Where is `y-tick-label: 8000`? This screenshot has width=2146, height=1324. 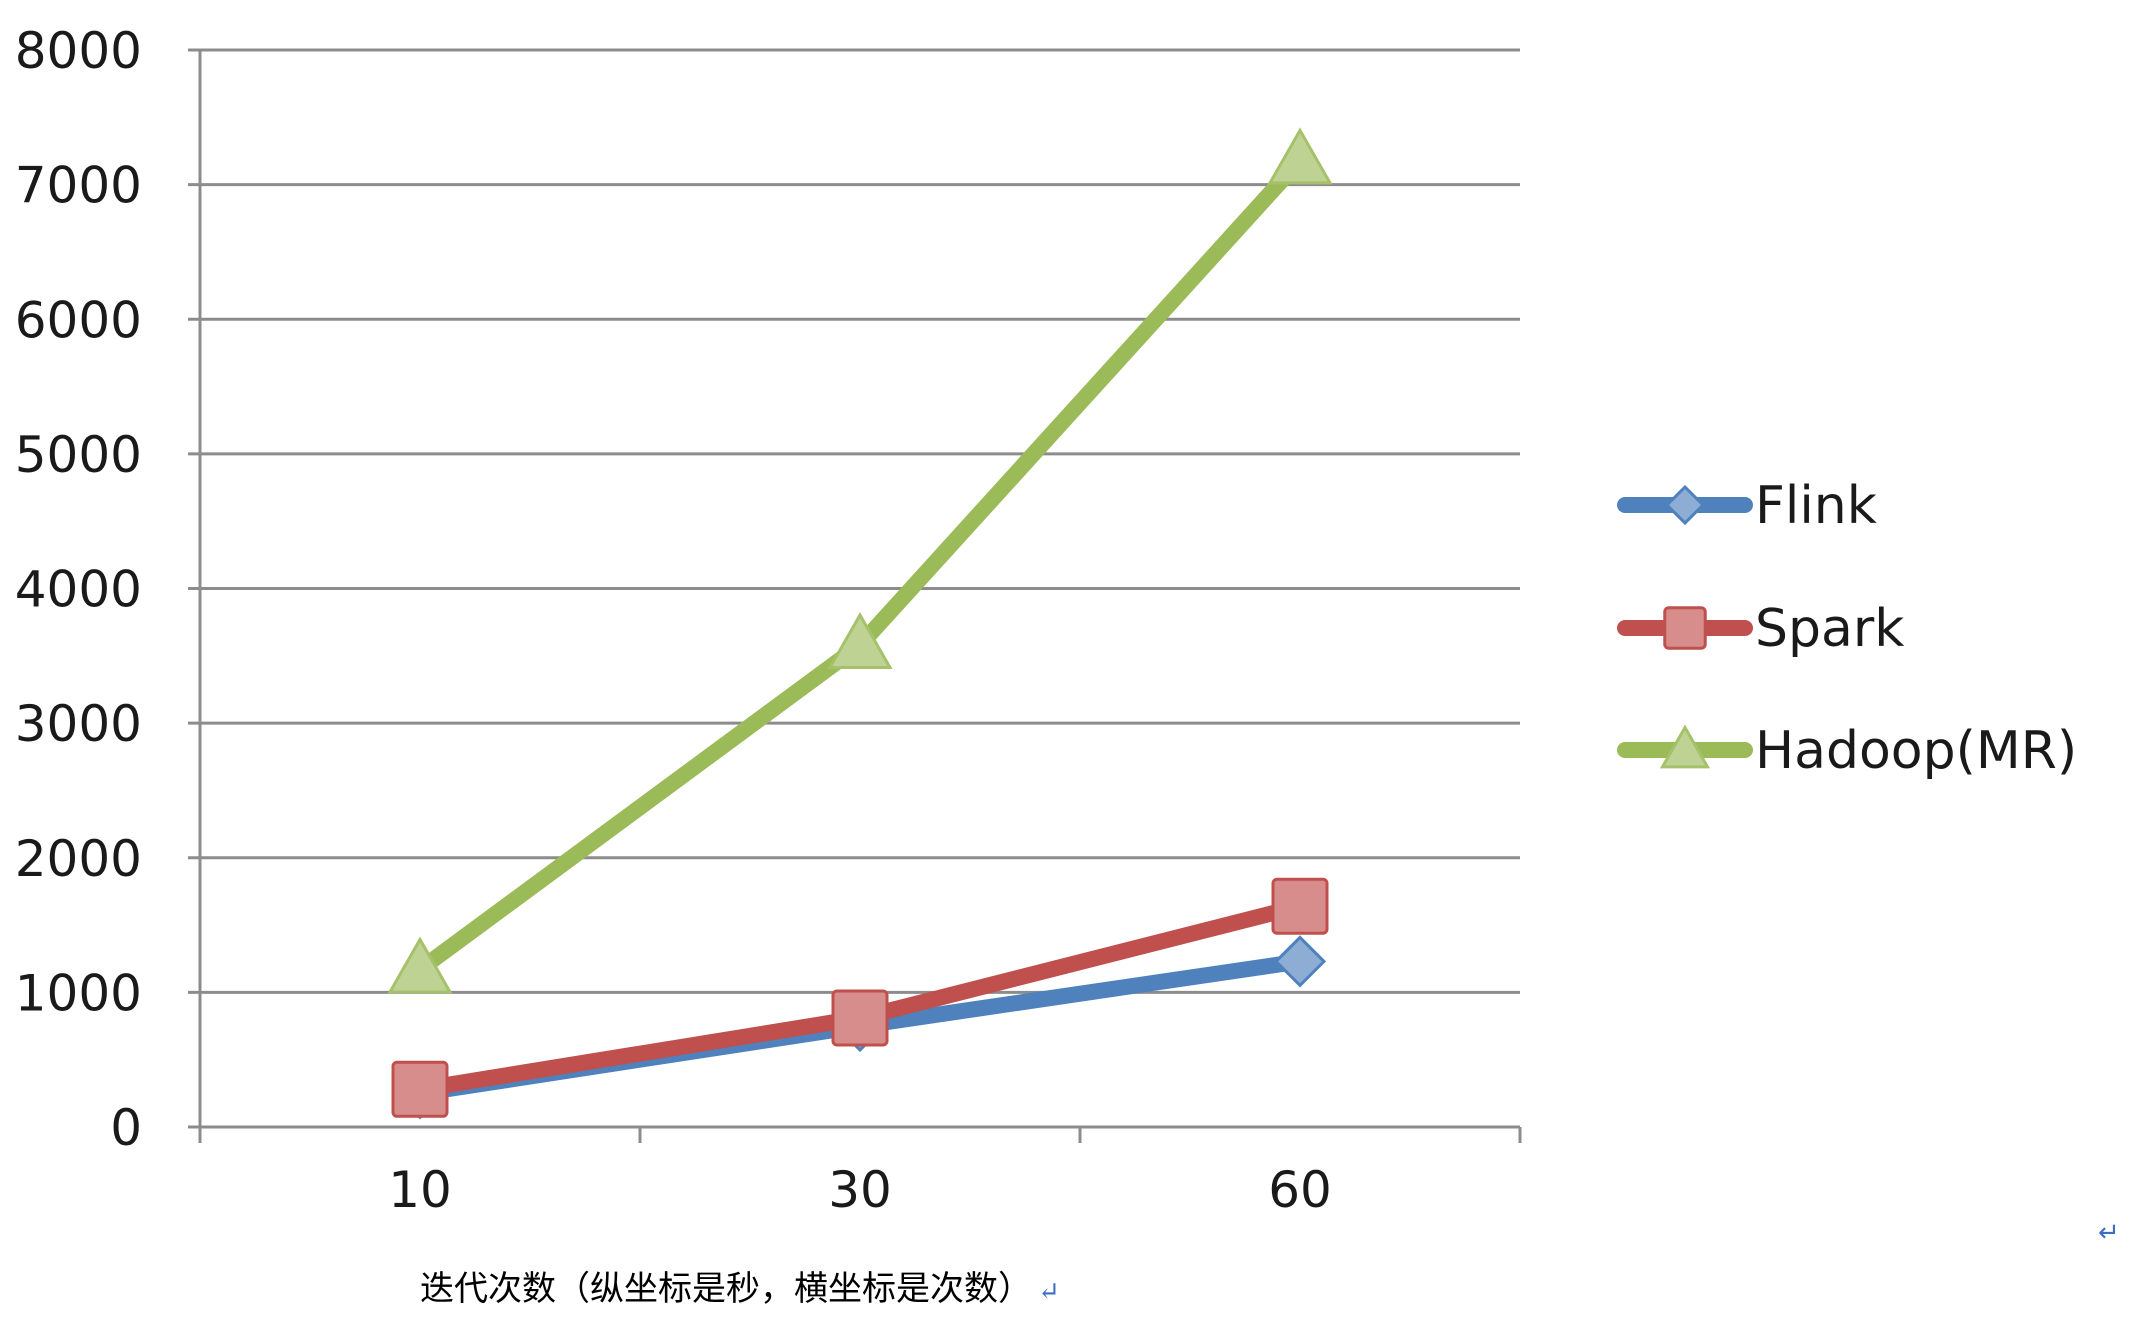 y-tick-label: 8000 is located at coordinates (78, 51).